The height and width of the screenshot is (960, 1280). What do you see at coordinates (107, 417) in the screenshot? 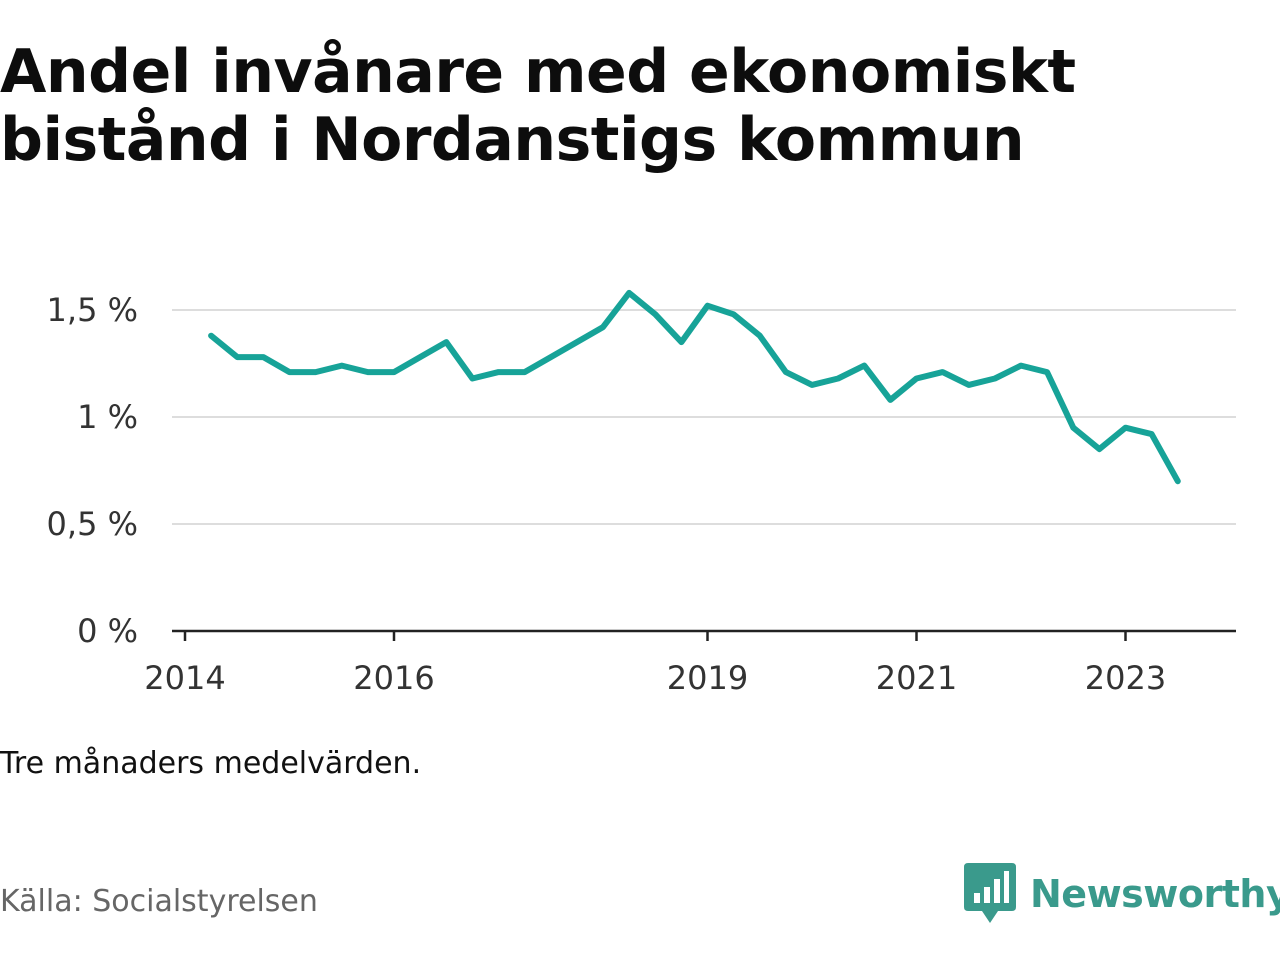
I see `y-tick-label: 1 %` at bounding box center [107, 417].